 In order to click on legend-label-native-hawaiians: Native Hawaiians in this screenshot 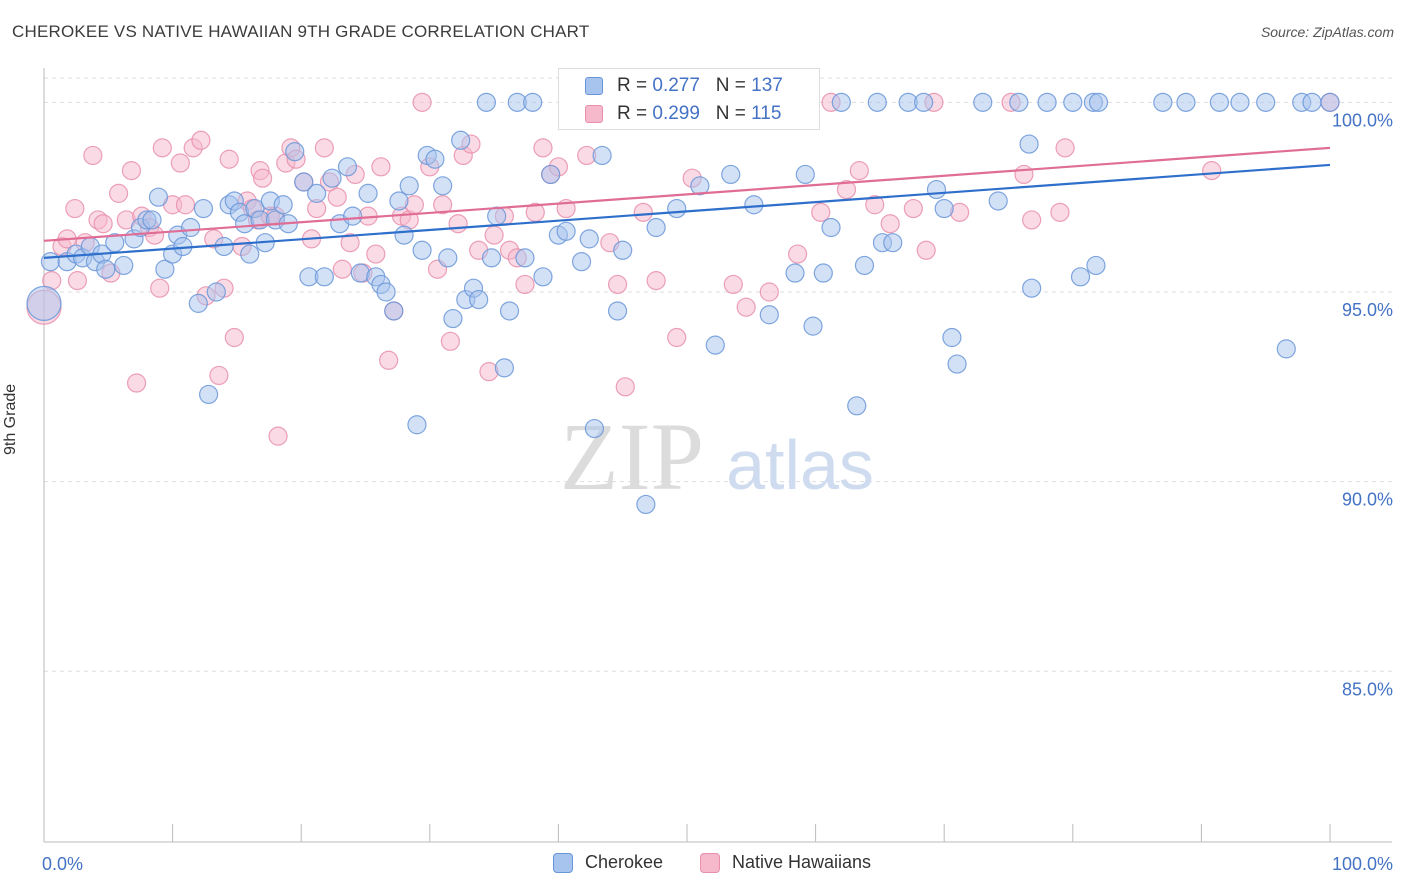, I will do `click(802, 862)`.